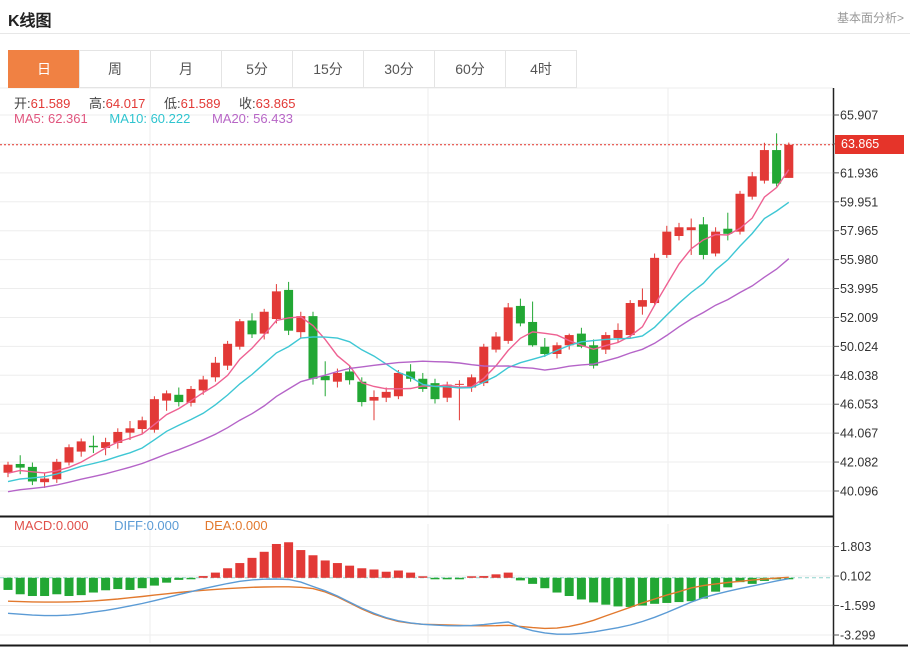 The height and width of the screenshot is (648, 910). I want to click on price-axis-label: 44.067, so click(859, 434).